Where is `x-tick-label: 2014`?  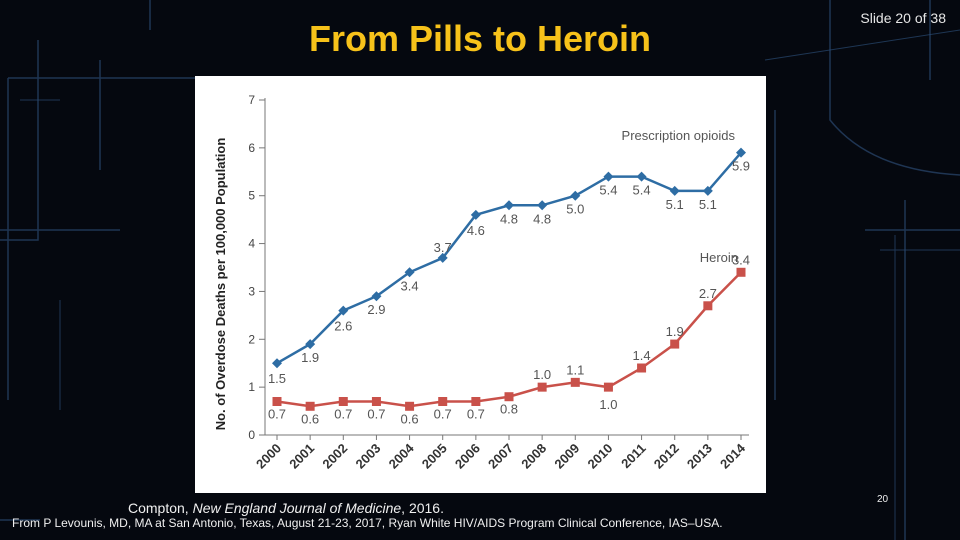 x-tick-label: 2014 is located at coordinates (733, 456).